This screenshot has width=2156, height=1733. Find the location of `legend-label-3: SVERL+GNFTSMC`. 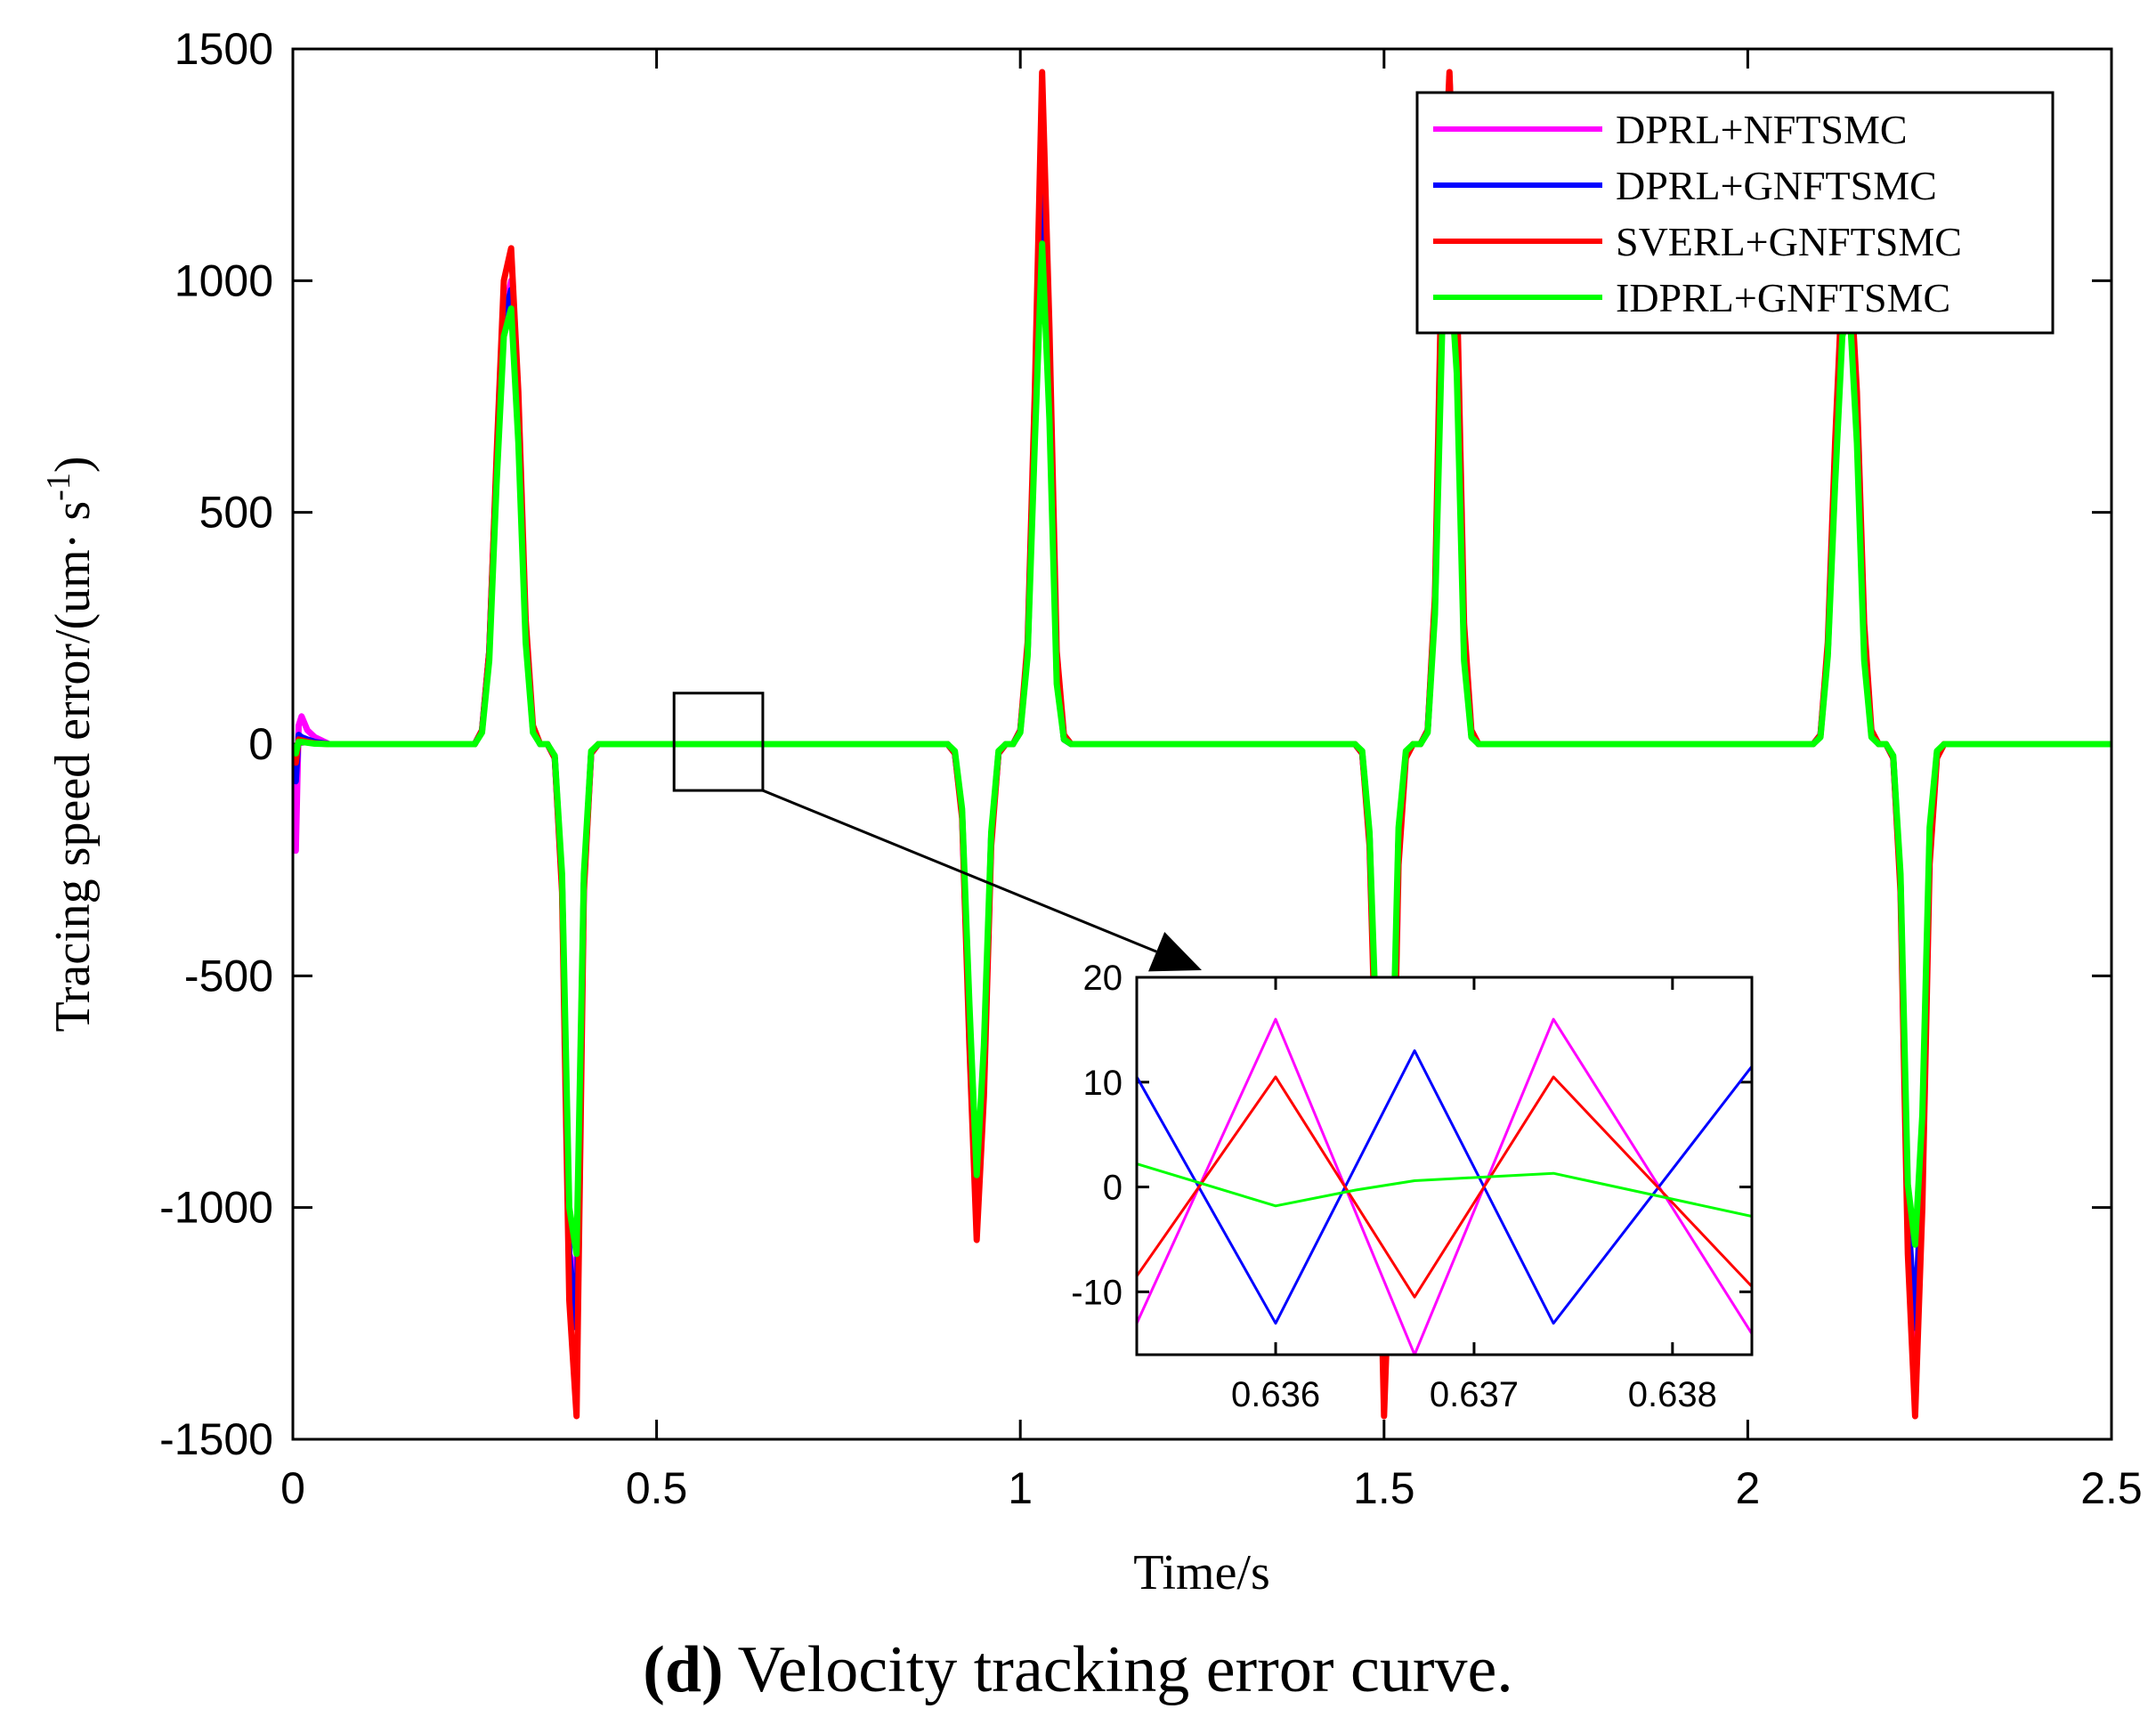

legend-label-3: SVERL+GNFTSMC is located at coordinates (1789, 241).